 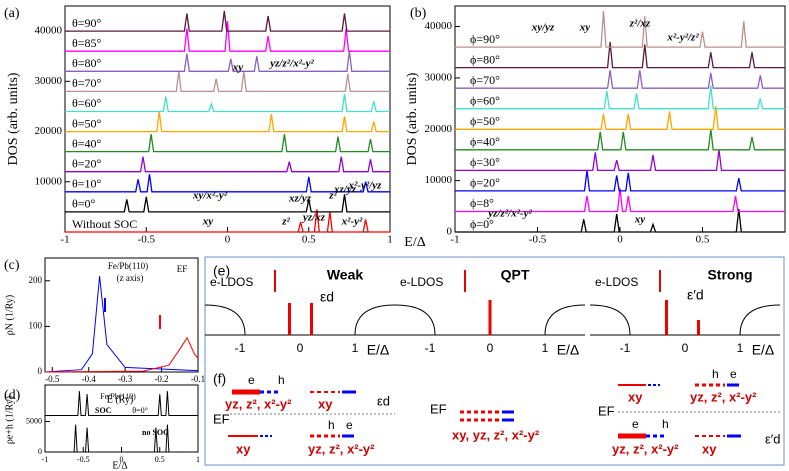 What do you see at coordinates (485, 80) in the screenshot?
I see `series-label: ϕ=70°` at bounding box center [485, 80].